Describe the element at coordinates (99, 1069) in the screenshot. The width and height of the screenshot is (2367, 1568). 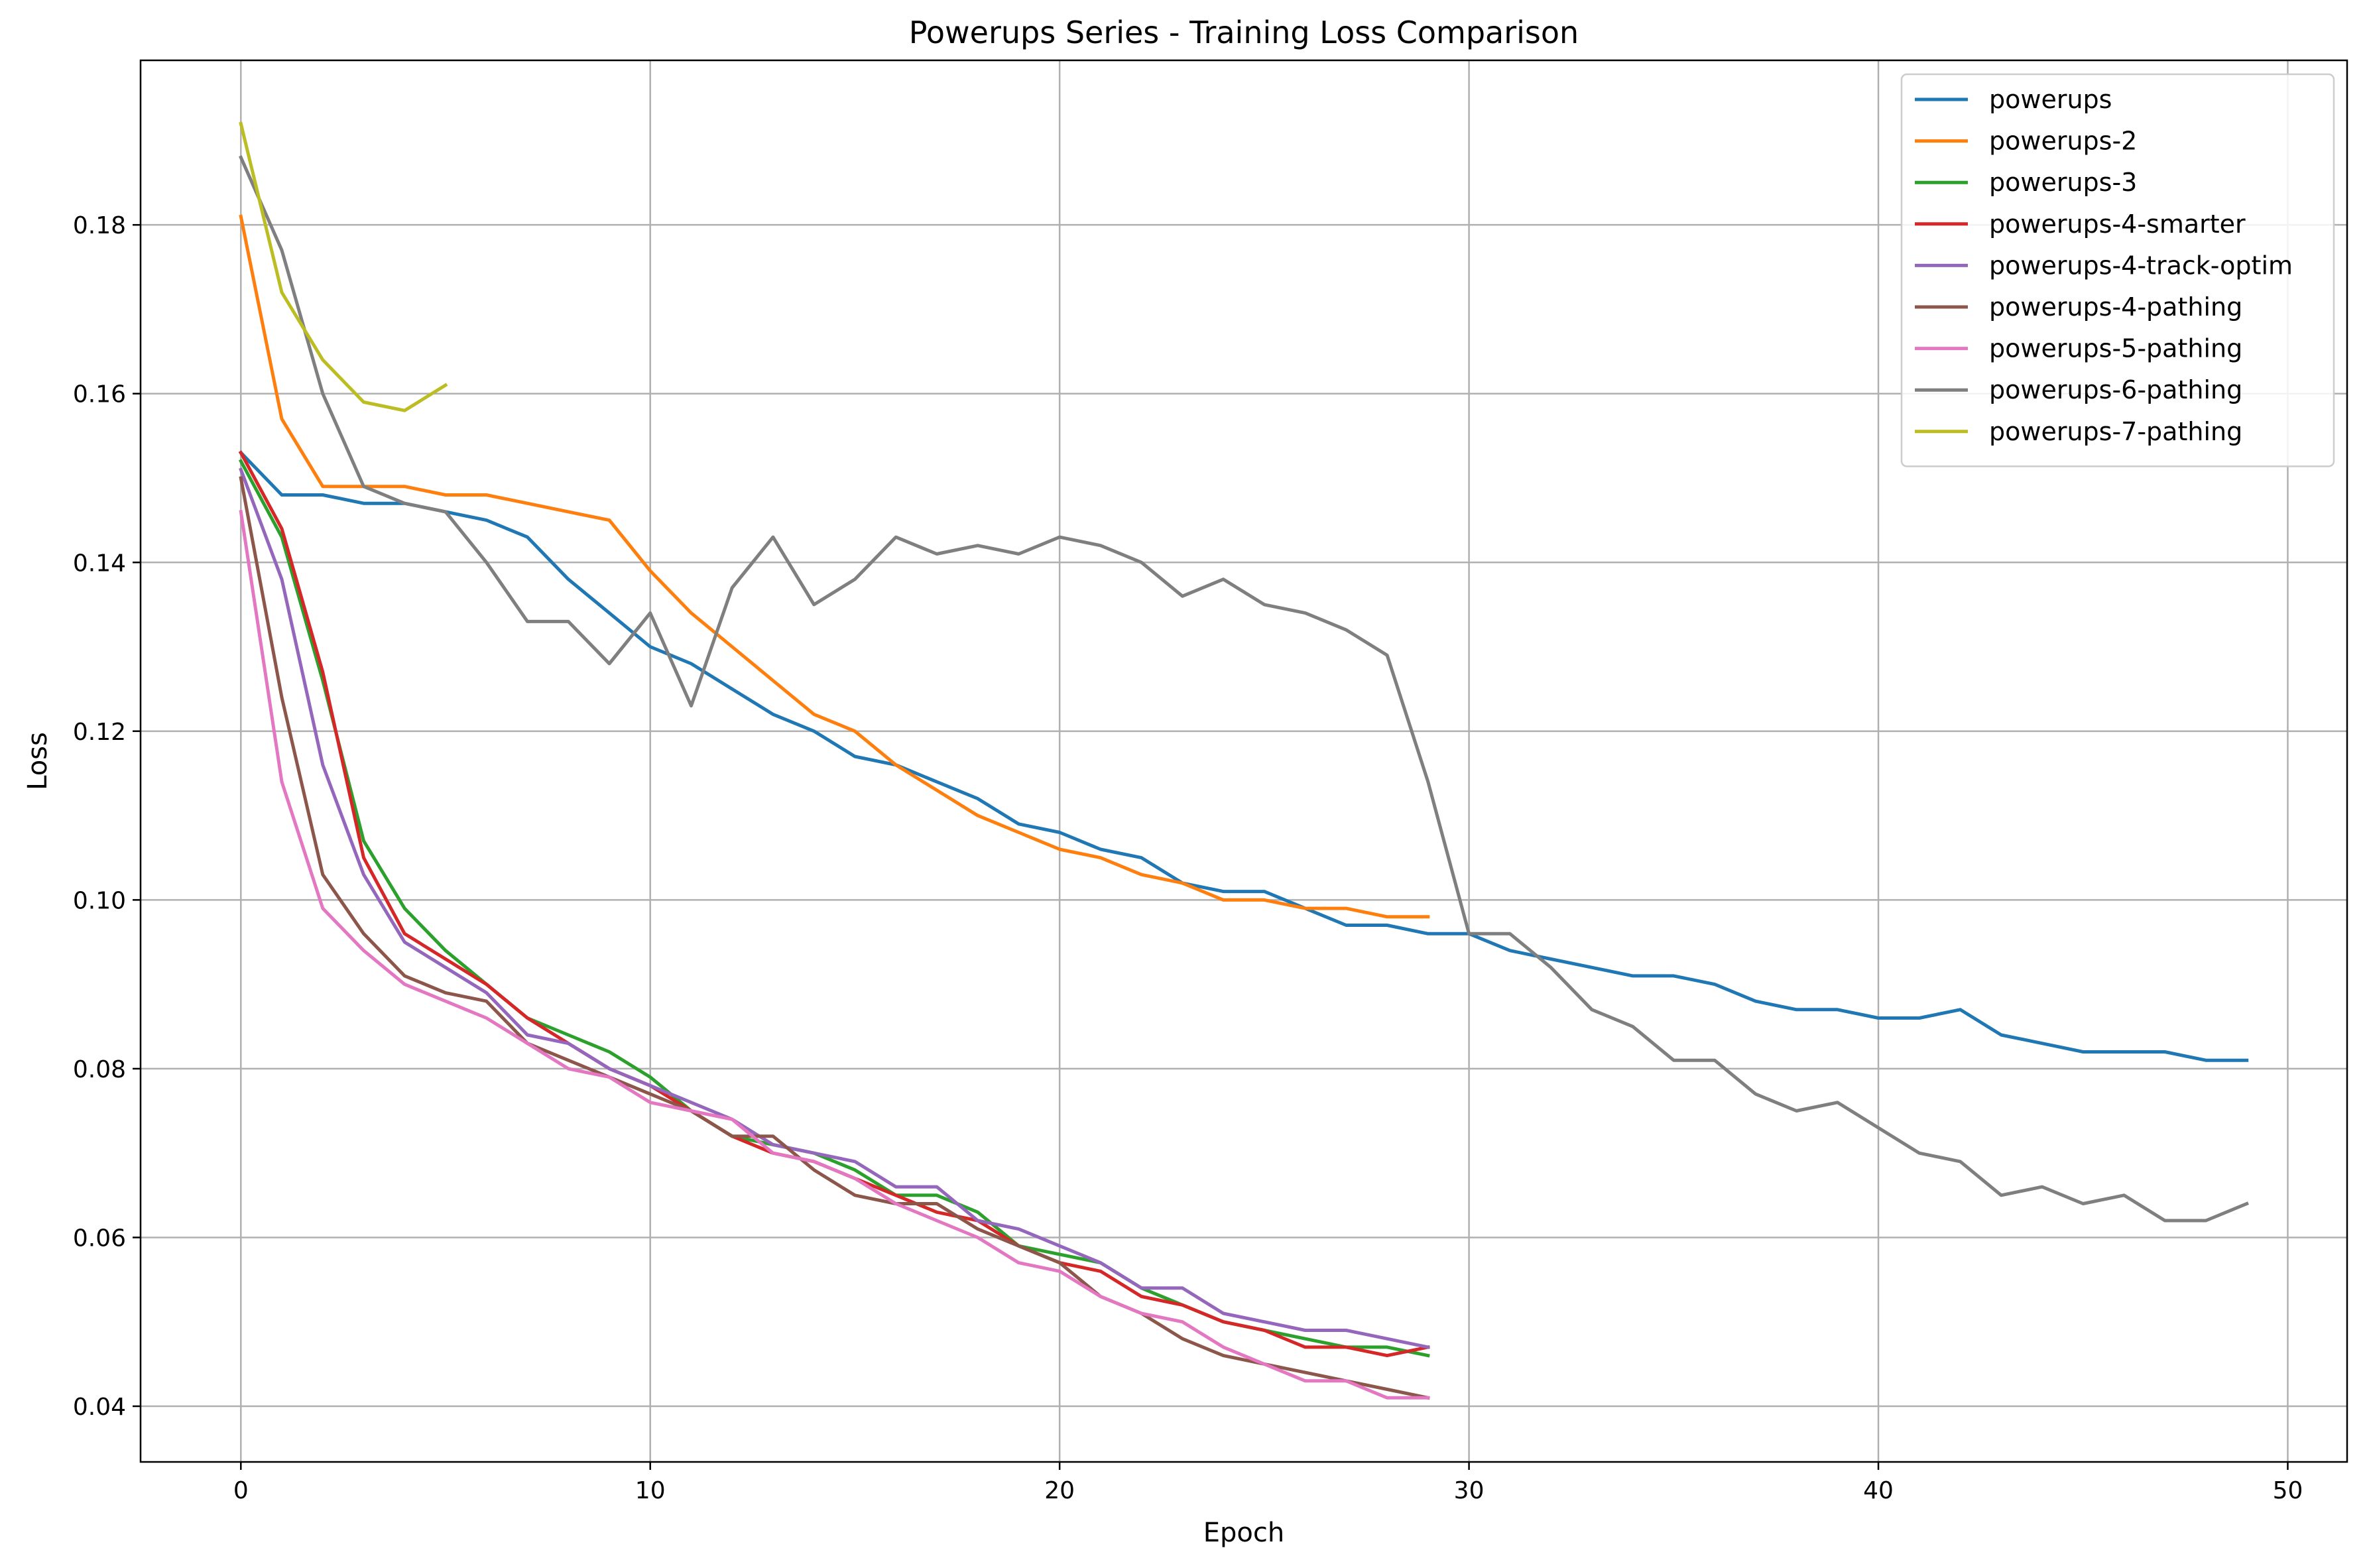
I see `y-tick-label: 0.08` at that location.